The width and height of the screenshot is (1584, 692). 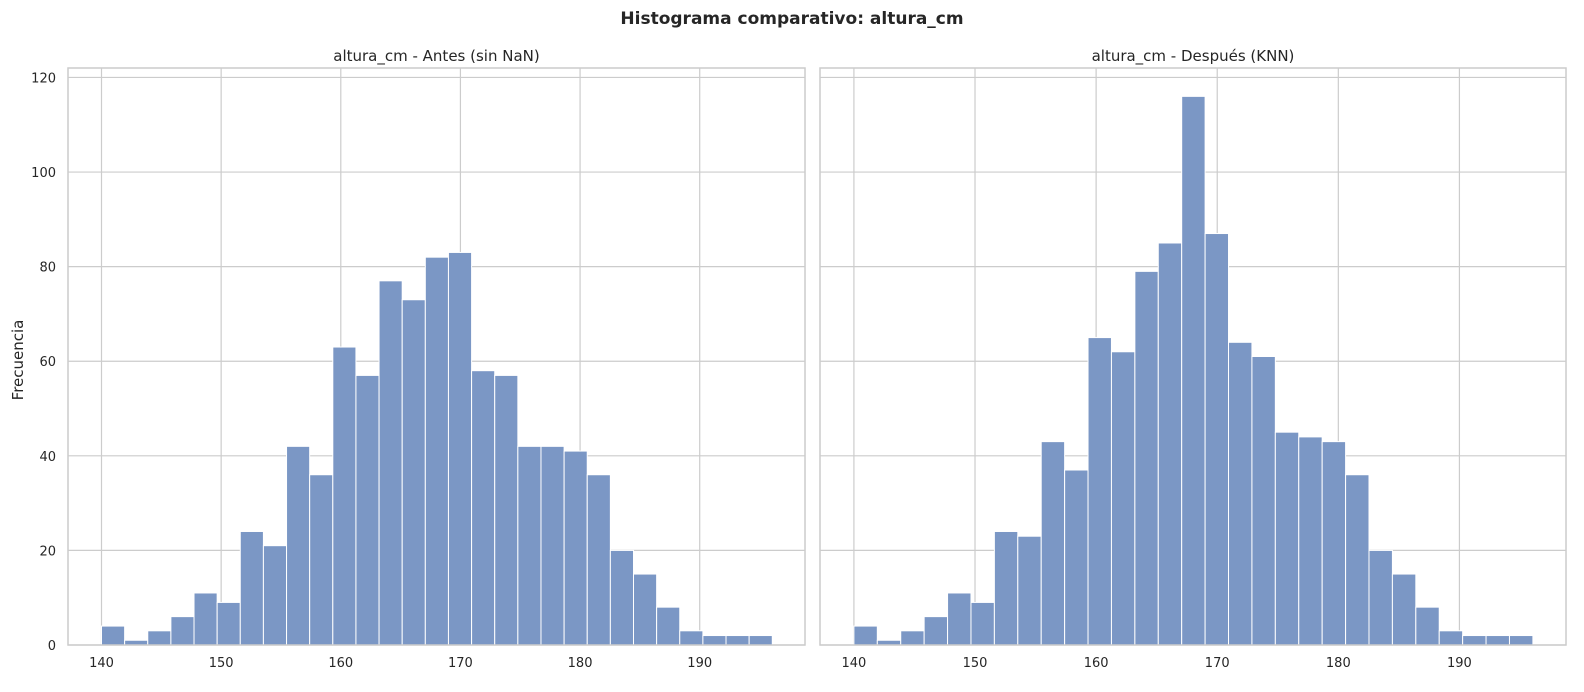 What do you see at coordinates (52, 646) in the screenshot?
I see `y-tick-label: 0` at bounding box center [52, 646].